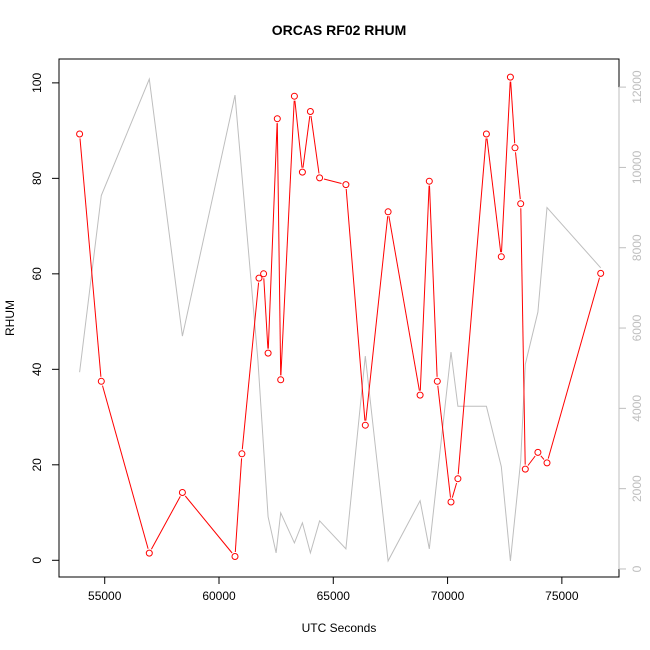 This screenshot has height=650, width=650. Describe the element at coordinates (562, 596) in the screenshot. I see `x-tick-label: 75000` at that location.